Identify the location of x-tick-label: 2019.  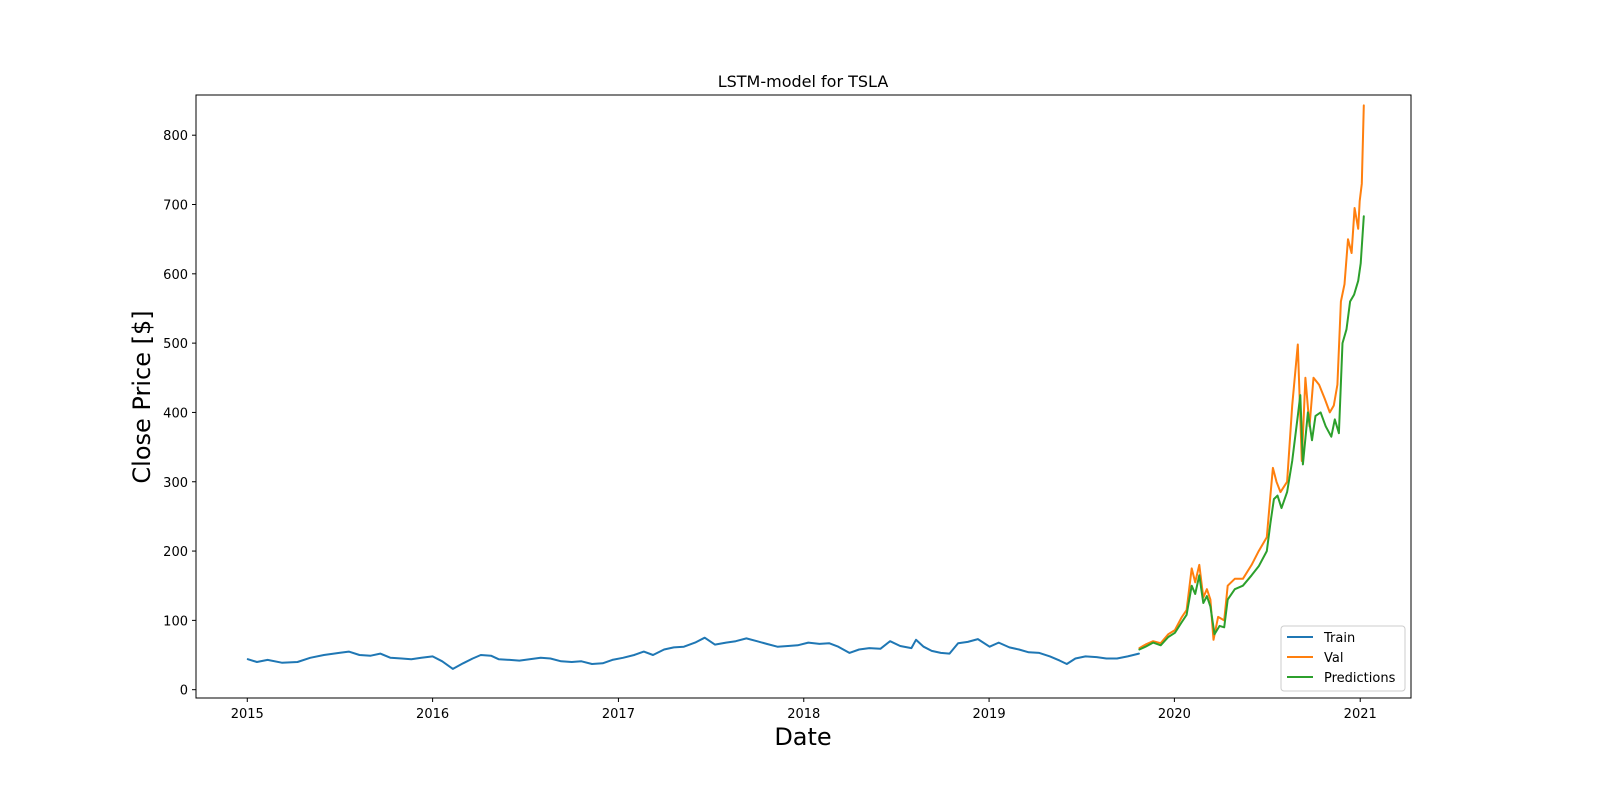
(989, 714).